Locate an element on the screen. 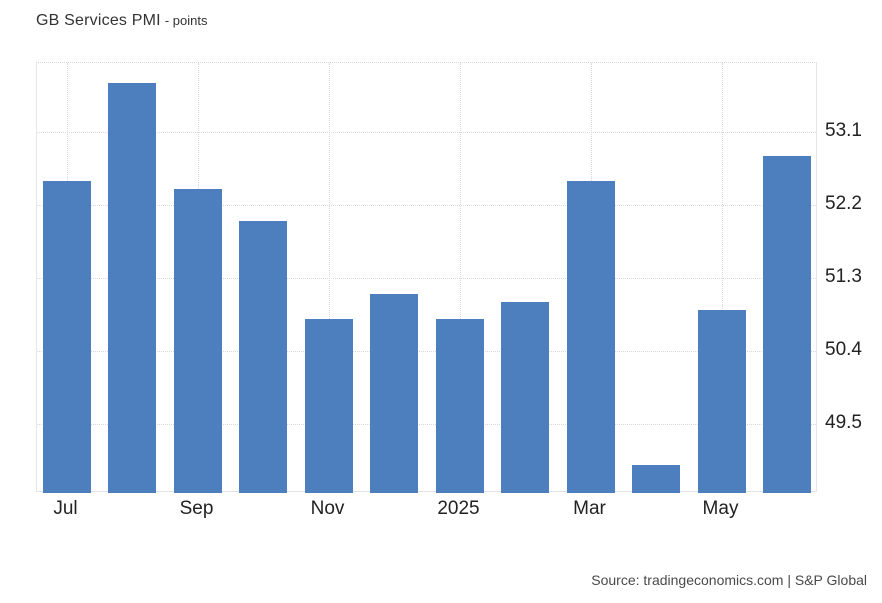 The image size is (882, 603). bar-May-2025 is located at coordinates (721, 401).